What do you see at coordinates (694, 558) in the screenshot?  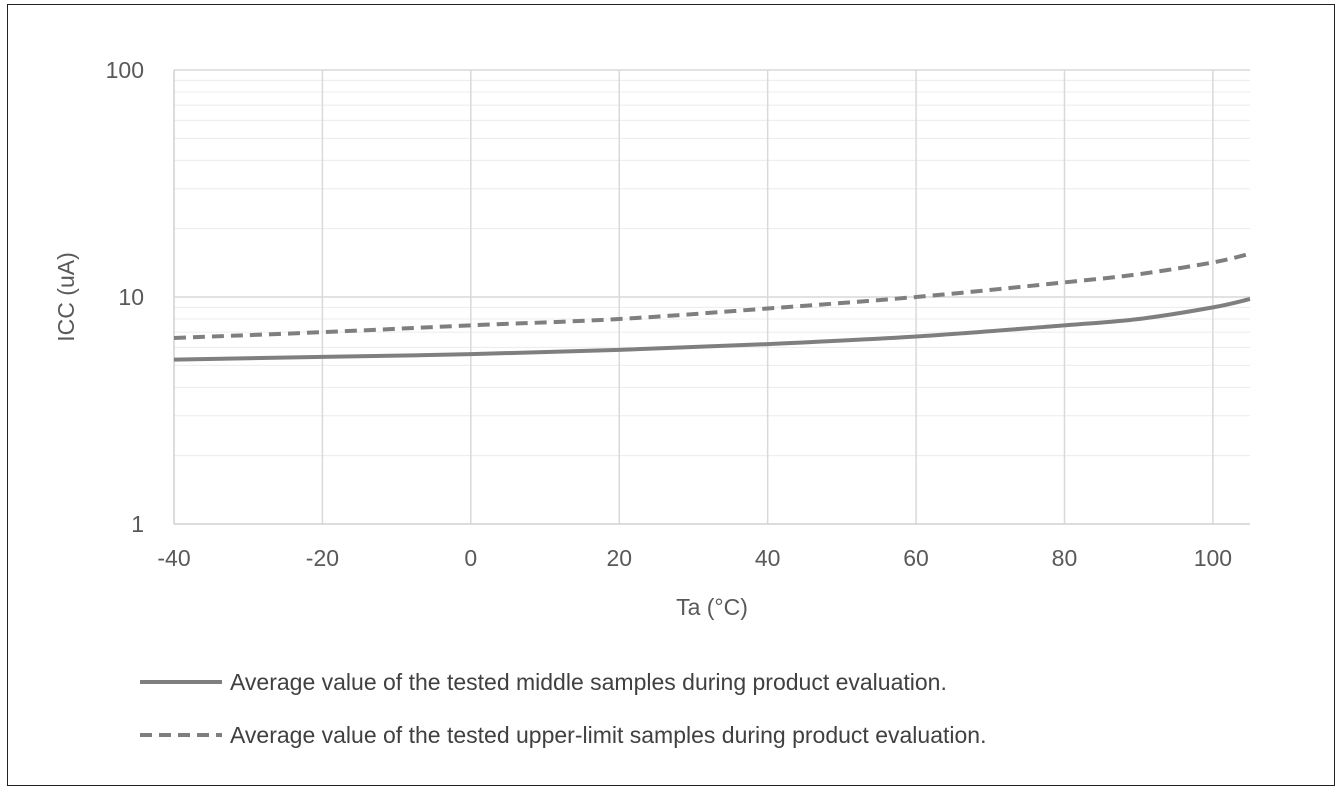 I see `x-tick-labels: -40 -20 0 20 40 60 80 100` at bounding box center [694, 558].